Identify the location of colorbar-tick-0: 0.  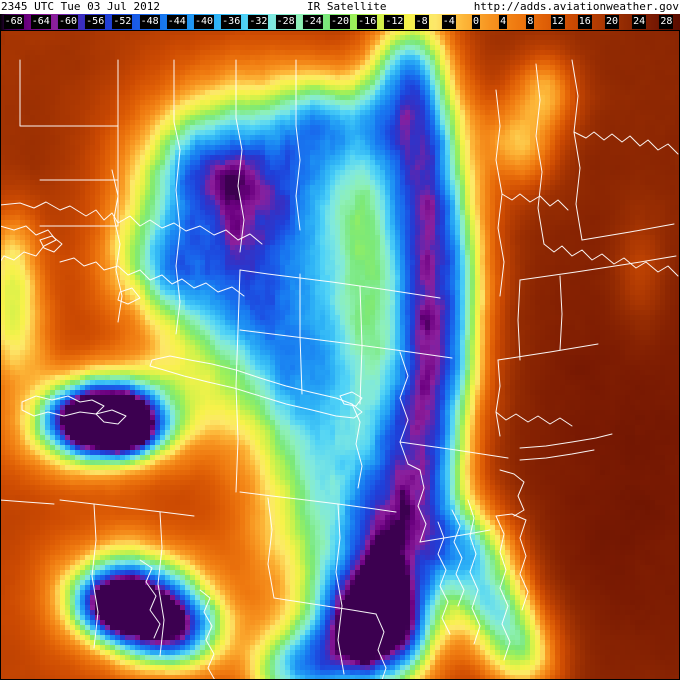
(476, 22).